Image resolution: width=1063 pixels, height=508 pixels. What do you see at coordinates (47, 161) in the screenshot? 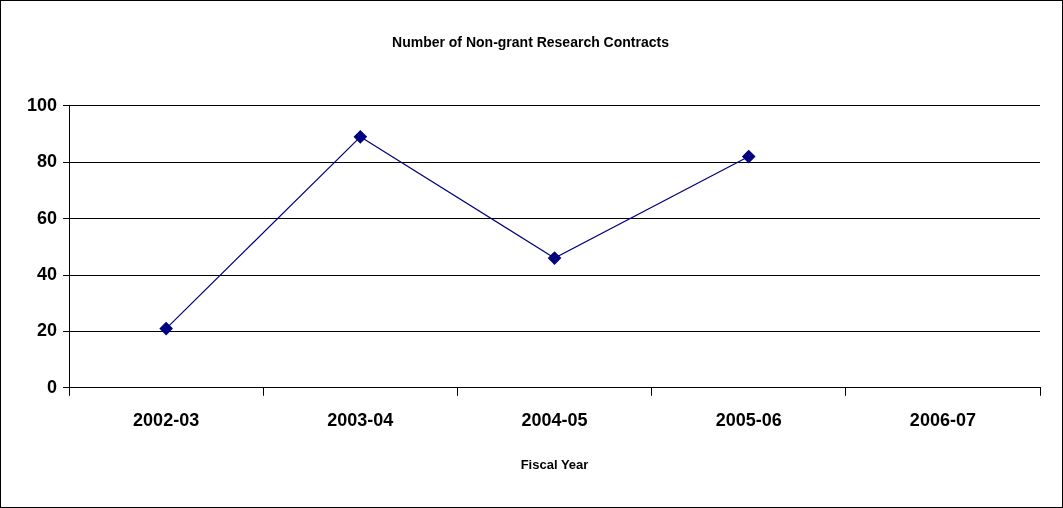
I see `y-tick-label: 80` at bounding box center [47, 161].